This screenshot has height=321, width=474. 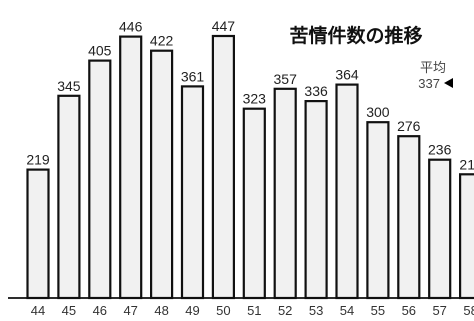 What do you see at coordinates (286, 79) in the screenshot?
I see `bar-value-label: 357` at bounding box center [286, 79].